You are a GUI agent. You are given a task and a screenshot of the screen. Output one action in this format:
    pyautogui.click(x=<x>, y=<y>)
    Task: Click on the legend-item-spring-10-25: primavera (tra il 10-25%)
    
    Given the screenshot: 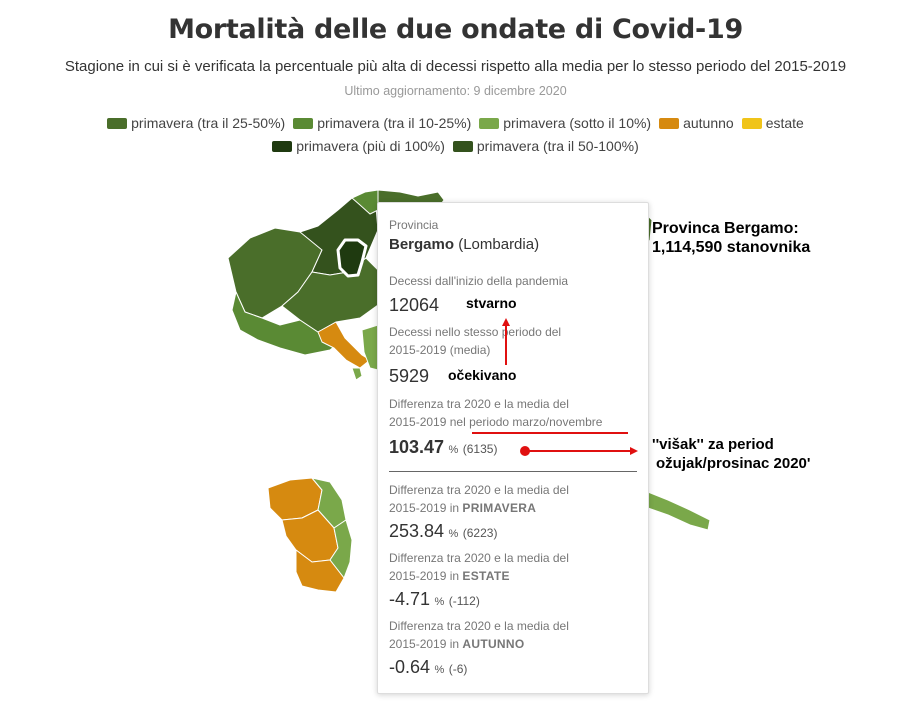 What is the action you would take?
    pyautogui.click(x=382, y=123)
    